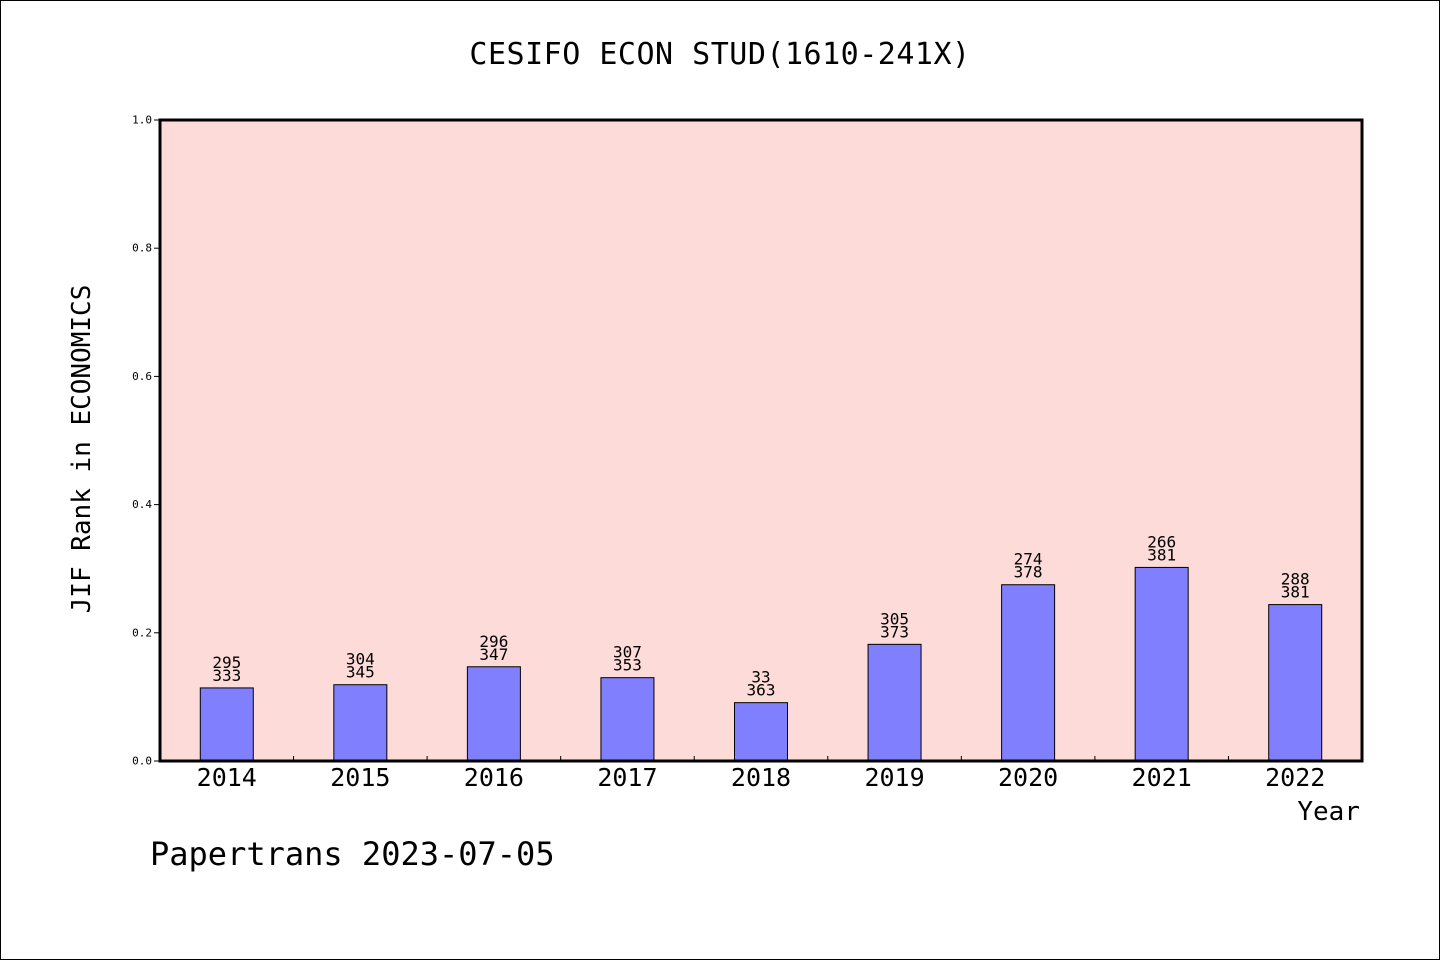 This screenshot has width=1440, height=960. What do you see at coordinates (142, 376) in the screenshot?
I see `y-tick-label: 0.6` at bounding box center [142, 376].